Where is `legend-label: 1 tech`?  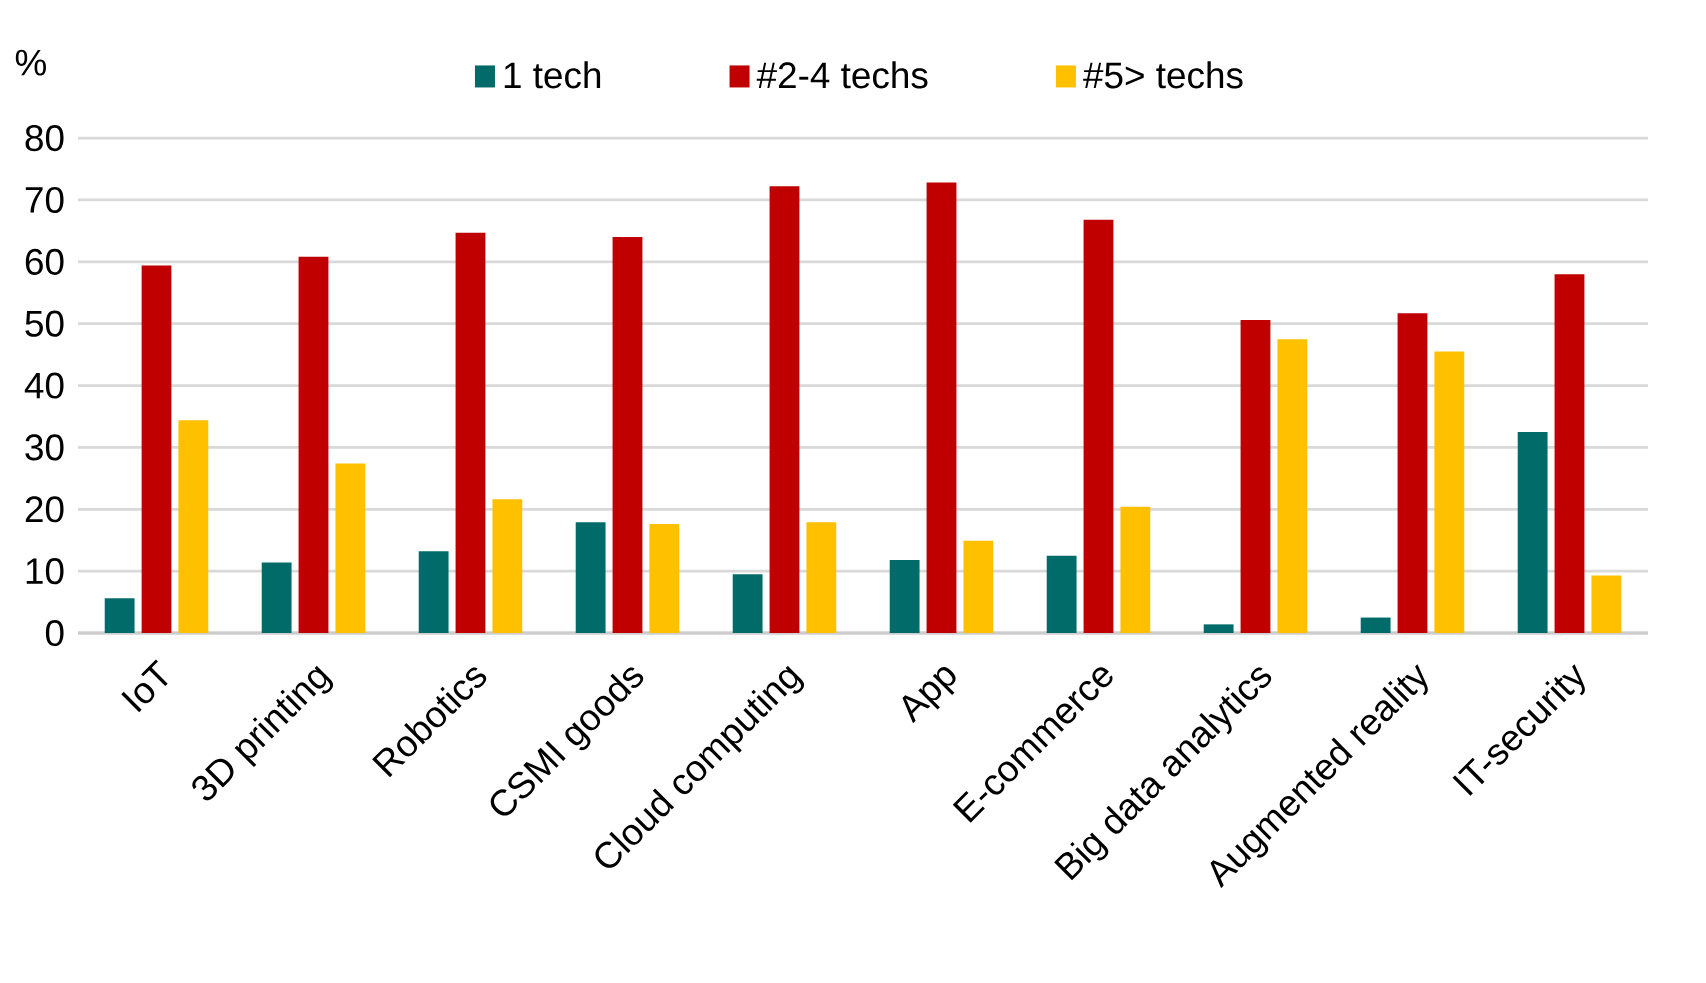 legend-label: 1 tech is located at coordinates (552, 75).